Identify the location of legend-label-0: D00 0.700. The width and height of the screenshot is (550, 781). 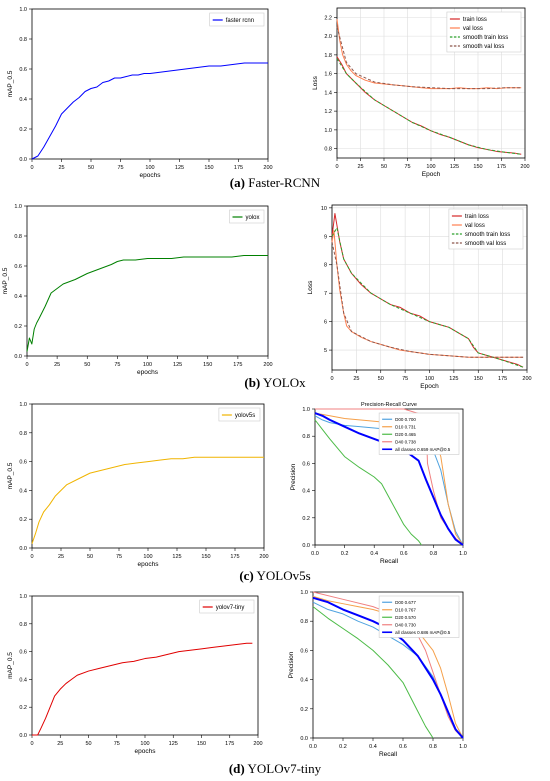
(405, 419).